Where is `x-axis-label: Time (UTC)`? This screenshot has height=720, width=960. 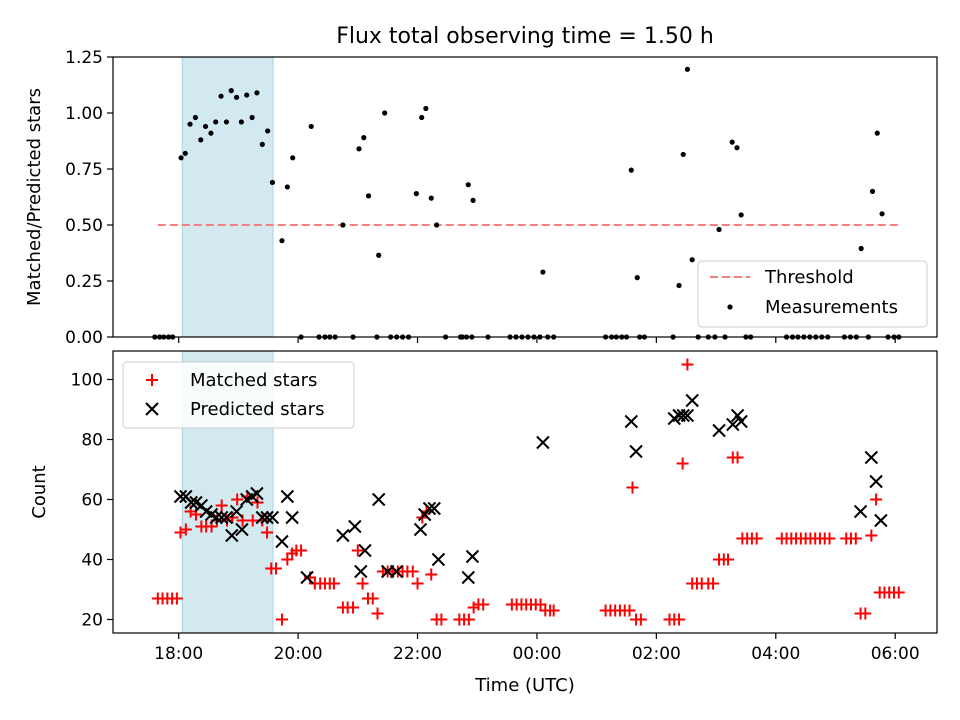 x-axis-label: Time (UTC) is located at coordinates (524, 685).